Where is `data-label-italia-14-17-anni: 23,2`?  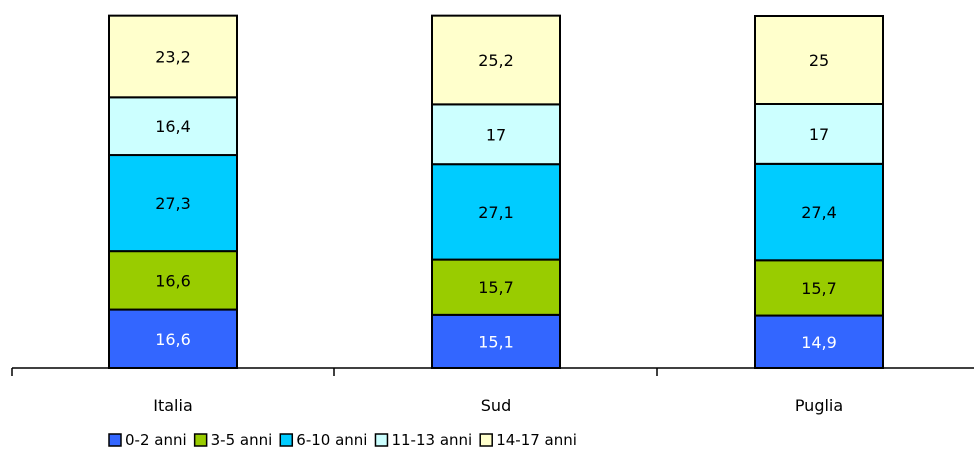 data-label-italia-14-17-anni: 23,2 is located at coordinates (173, 56).